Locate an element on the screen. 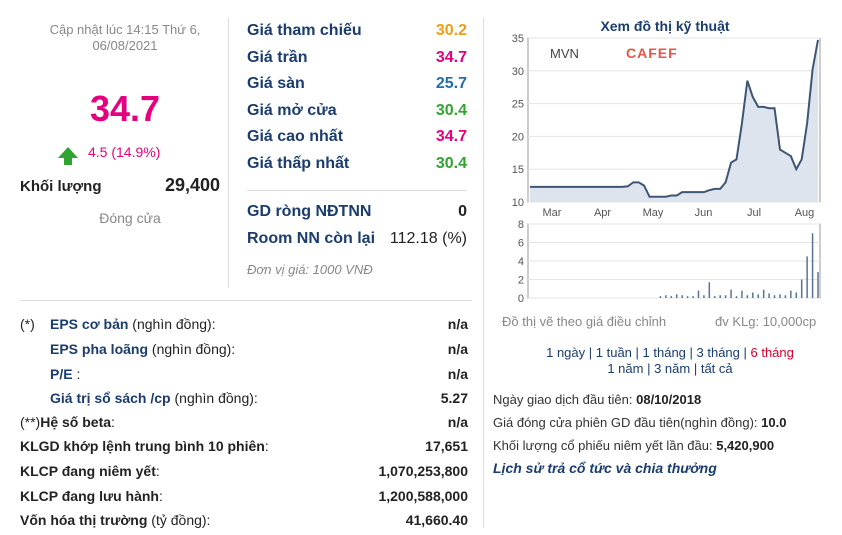  range-option: 6 tháng is located at coordinates (772, 352).